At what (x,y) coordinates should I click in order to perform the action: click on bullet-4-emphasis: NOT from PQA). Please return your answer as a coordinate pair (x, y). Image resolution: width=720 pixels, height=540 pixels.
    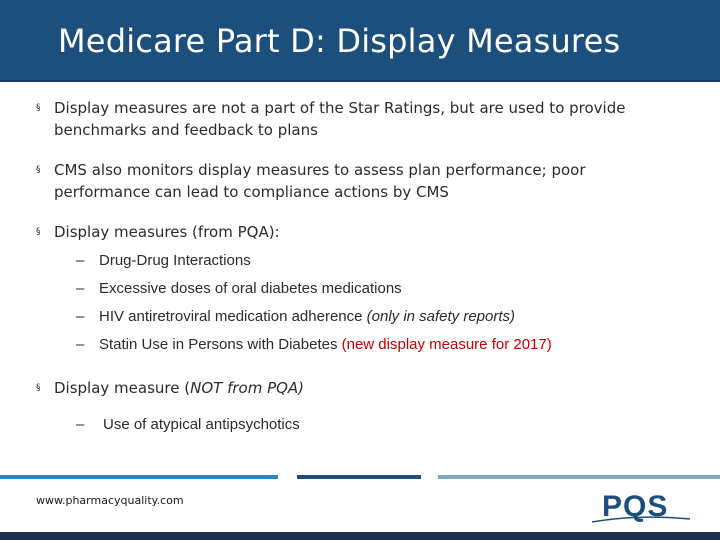
    Looking at the image, I should click on (247, 388).